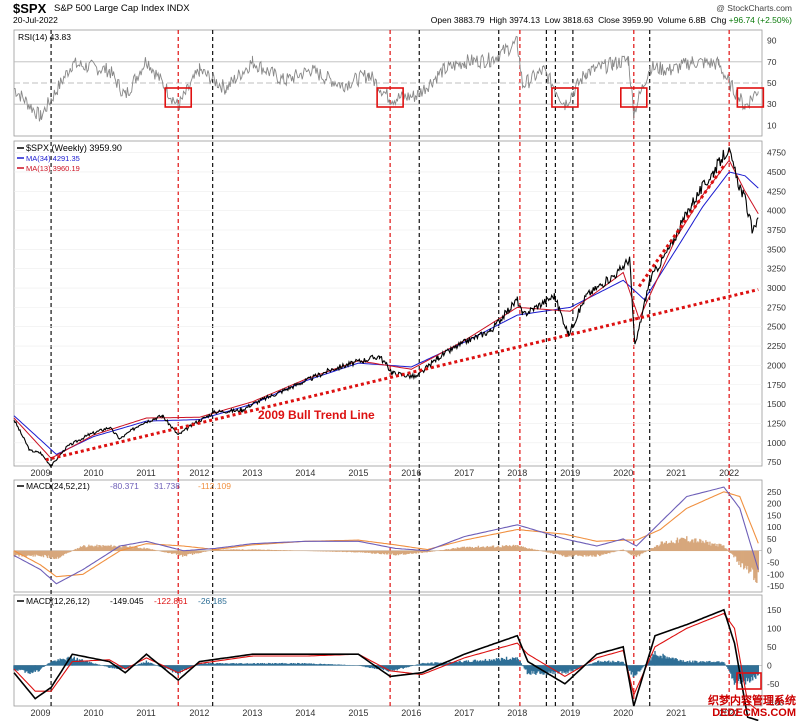 The height and width of the screenshot is (721, 800). What do you see at coordinates (214, 486) in the screenshot?
I see `macd1-value-2: -112.109` at bounding box center [214, 486].